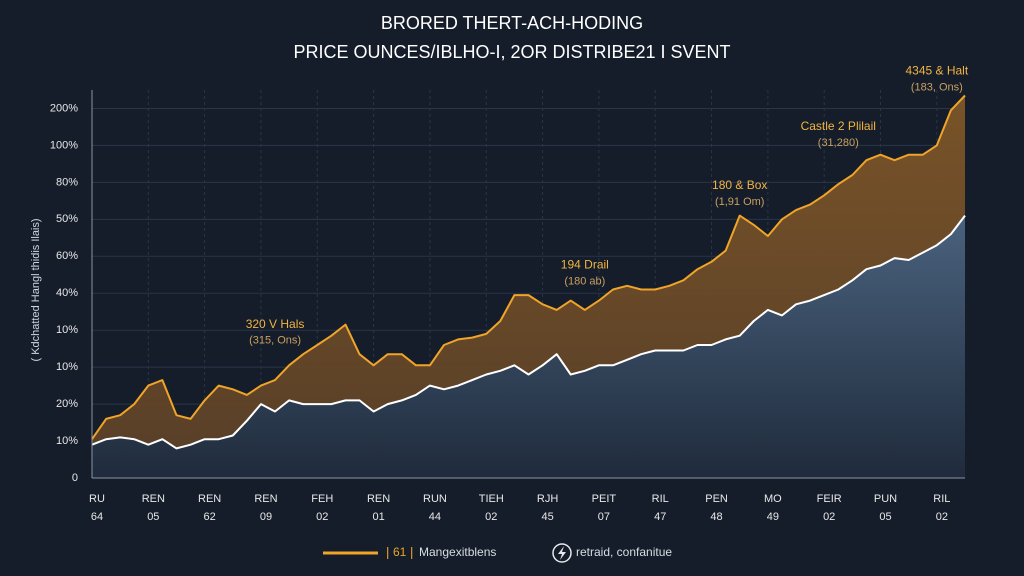 This screenshot has width=1024, height=576. I want to click on annotation-label: Castle 2 Plilail, so click(838, 126).